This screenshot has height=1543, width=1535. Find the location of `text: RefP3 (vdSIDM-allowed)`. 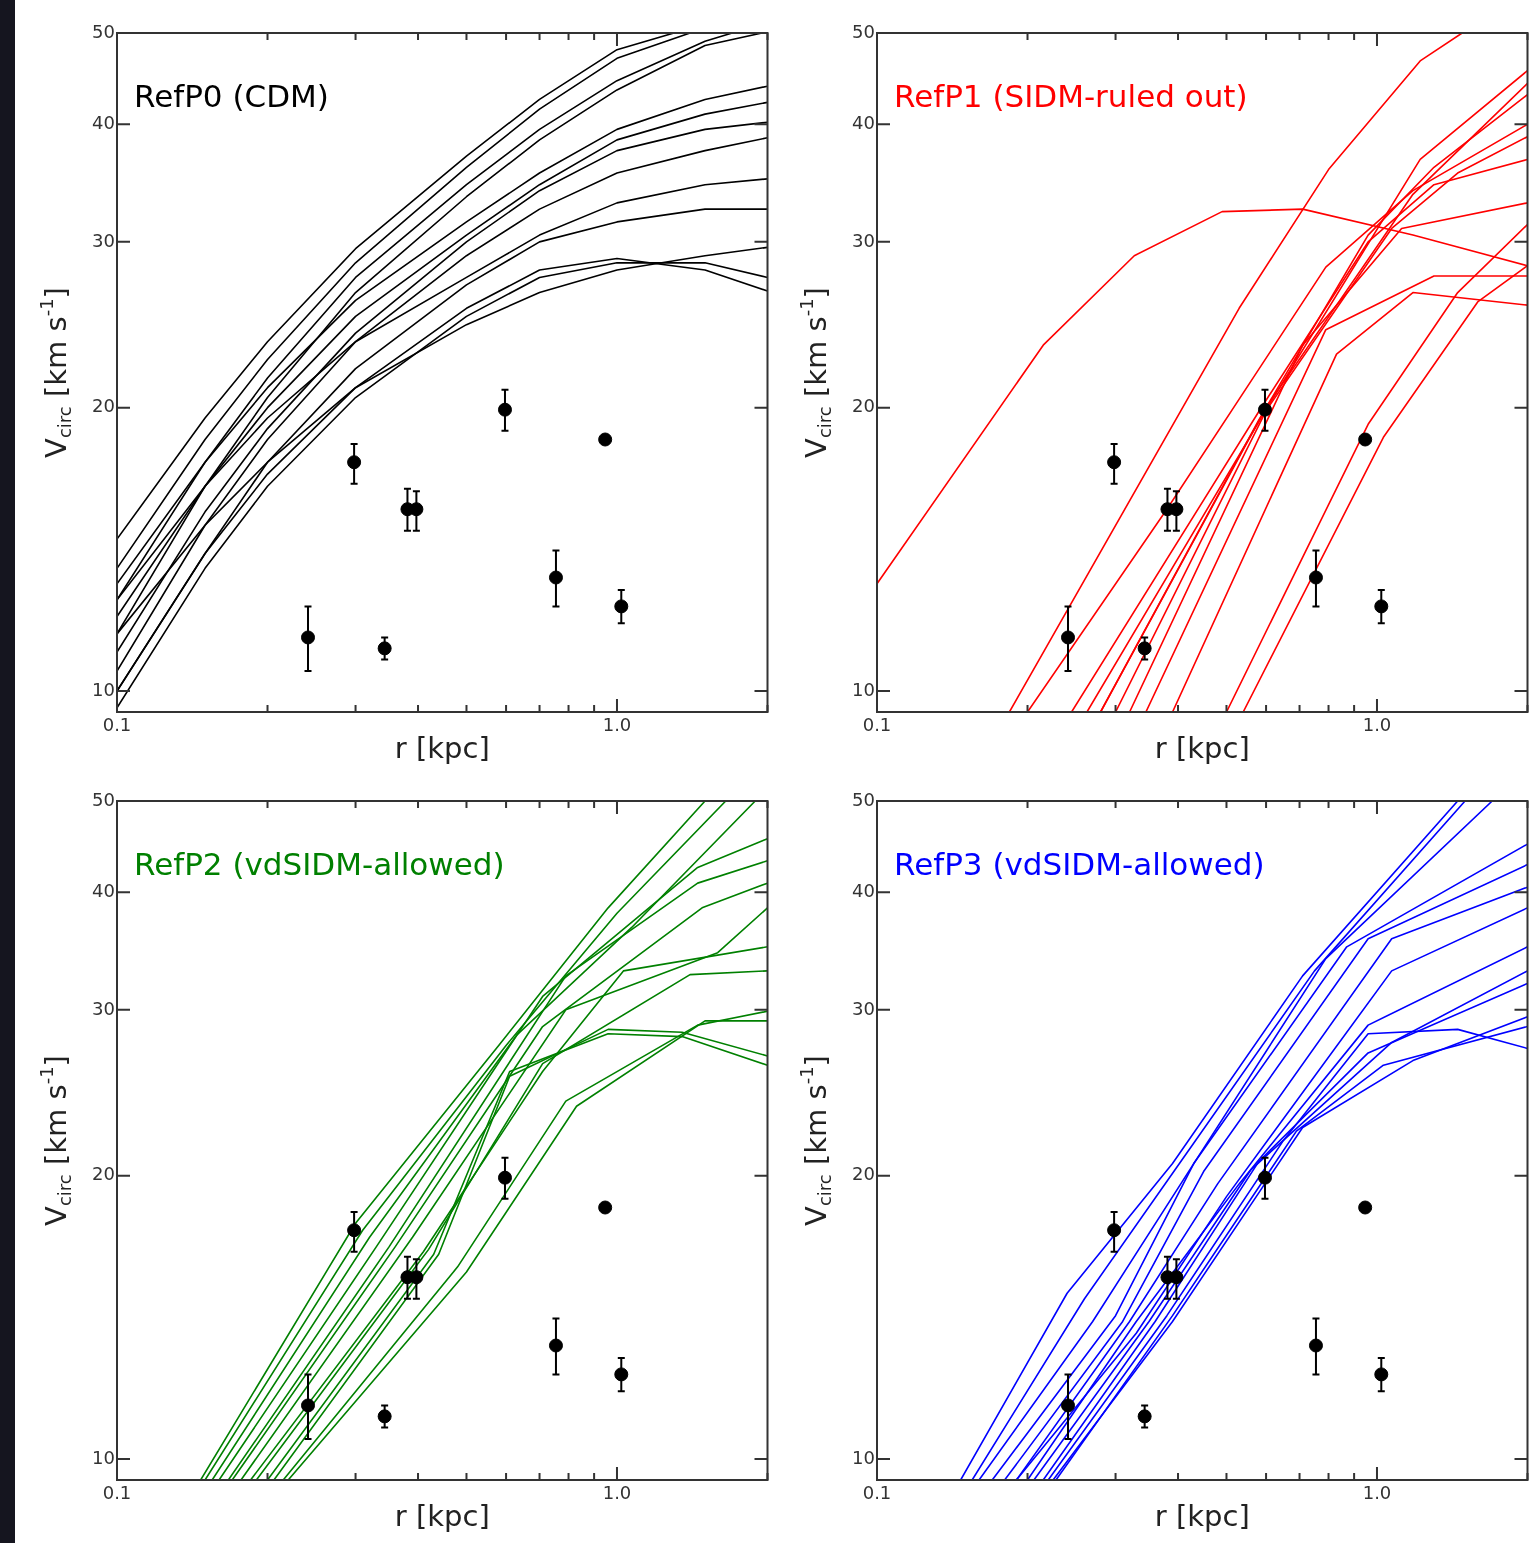

text: RefP3 (vdSIDM-allowed) is located at coordinates (1079, 864).